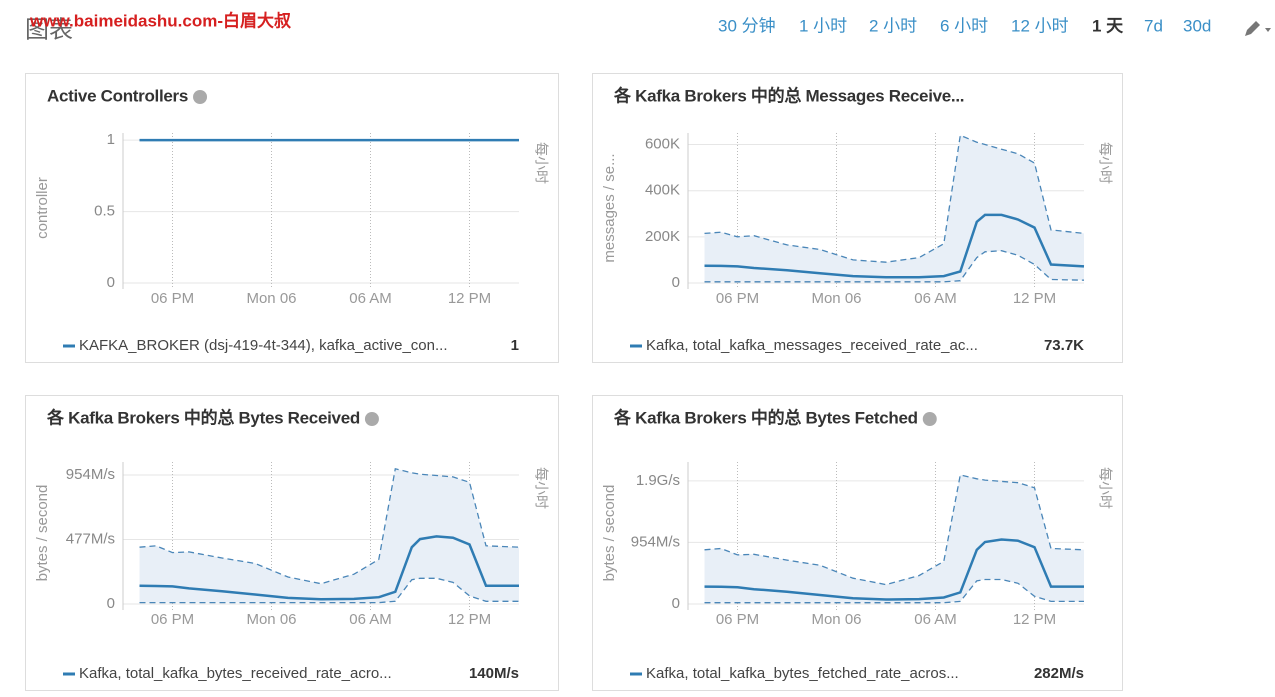 Image resolution: width=1275 pixels, height=697 pixels. I want to click on time-range-button: 2 小时, so click(893, 25).